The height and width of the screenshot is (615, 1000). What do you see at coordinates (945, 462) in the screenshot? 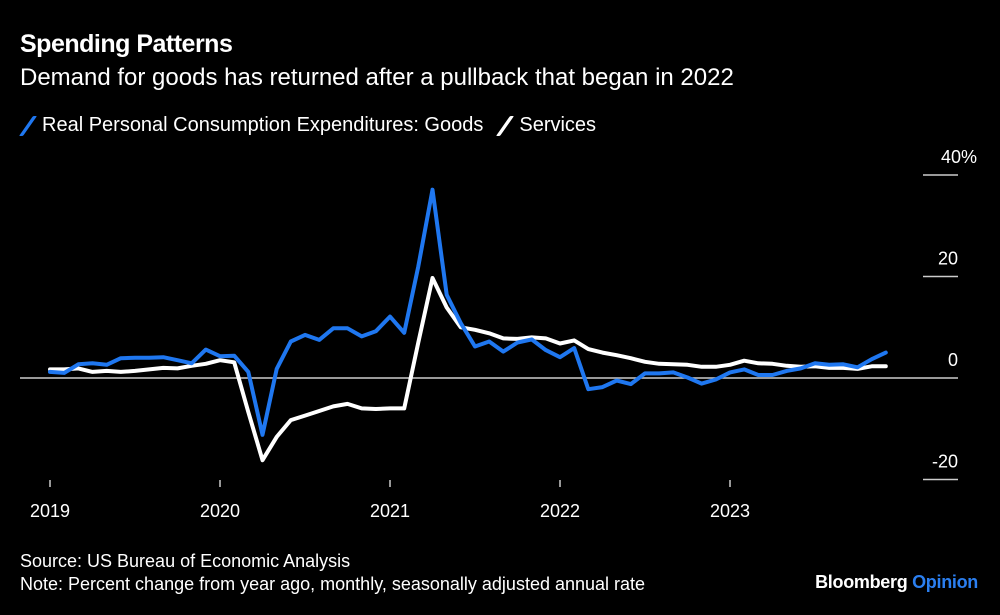
I see `y-tick-label: -20` at bounding box center [945, 462].